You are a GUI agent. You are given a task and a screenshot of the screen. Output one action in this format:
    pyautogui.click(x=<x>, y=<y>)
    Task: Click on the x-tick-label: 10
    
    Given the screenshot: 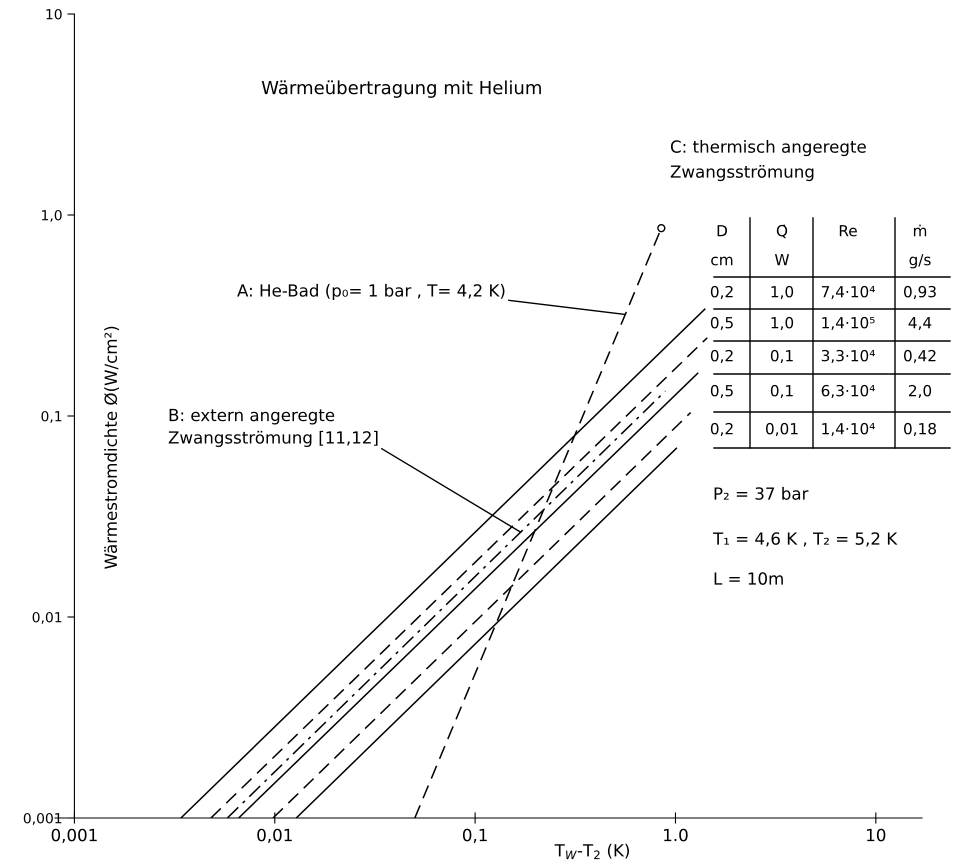 What is the action you would take?
    pyautogui.click(x=876, y=835)
    